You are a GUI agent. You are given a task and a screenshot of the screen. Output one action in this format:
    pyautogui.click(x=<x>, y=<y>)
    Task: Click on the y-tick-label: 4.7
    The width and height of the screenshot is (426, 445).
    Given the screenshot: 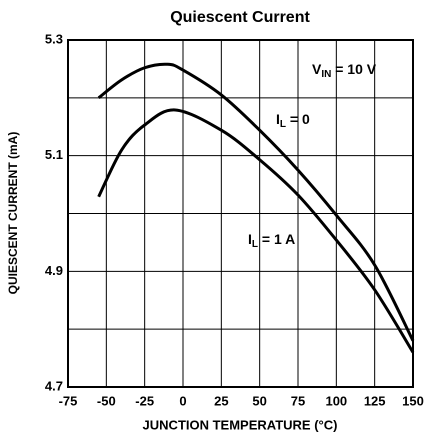 What is the action you would take?
    pyautogui.click(x=54, y=385)
    